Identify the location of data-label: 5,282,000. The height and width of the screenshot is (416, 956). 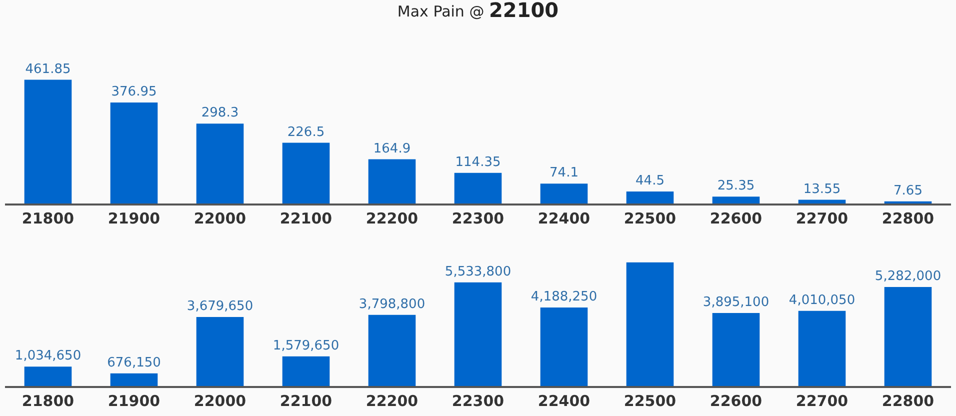
(908, 276).